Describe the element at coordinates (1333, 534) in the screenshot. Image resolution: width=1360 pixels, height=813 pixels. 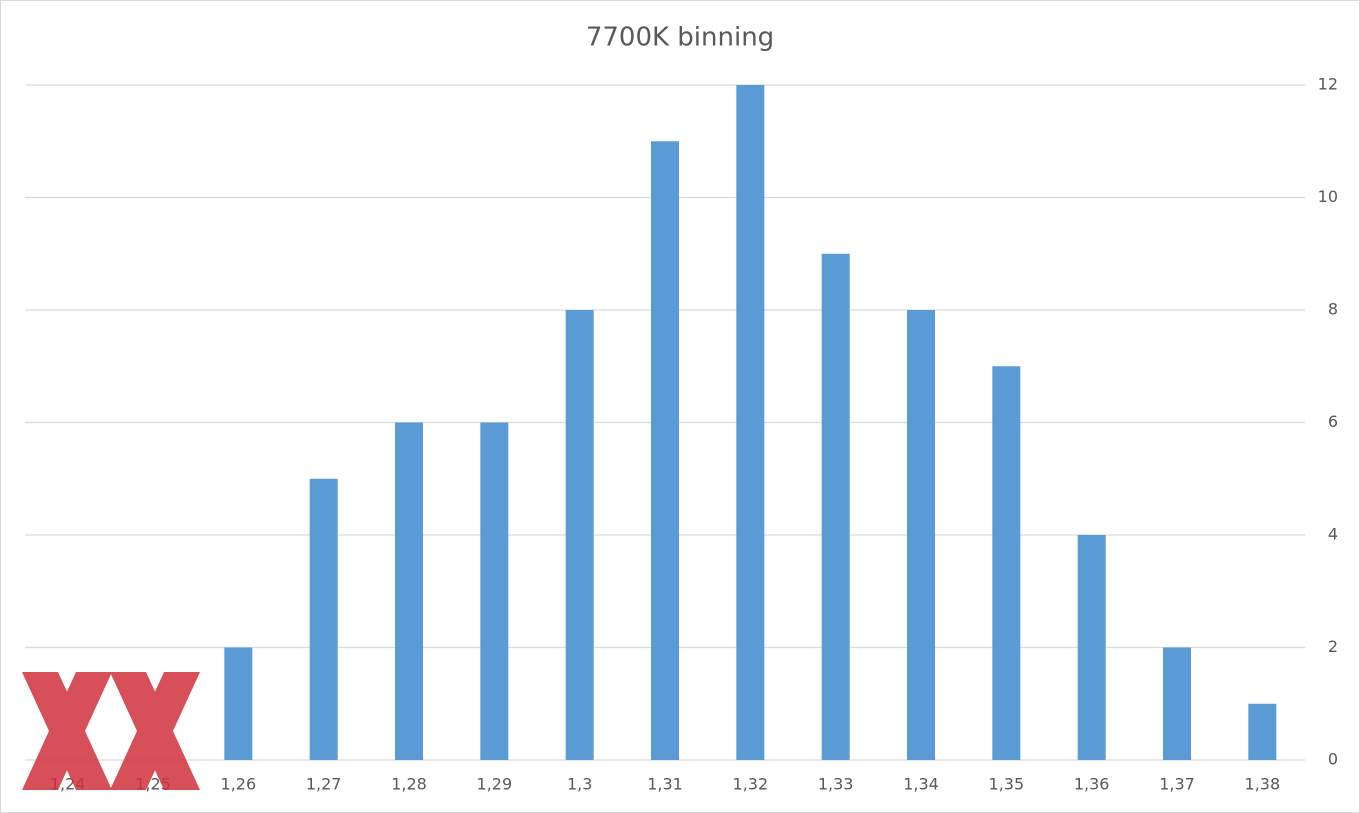
I see `y-tick-label: 4` at that location.